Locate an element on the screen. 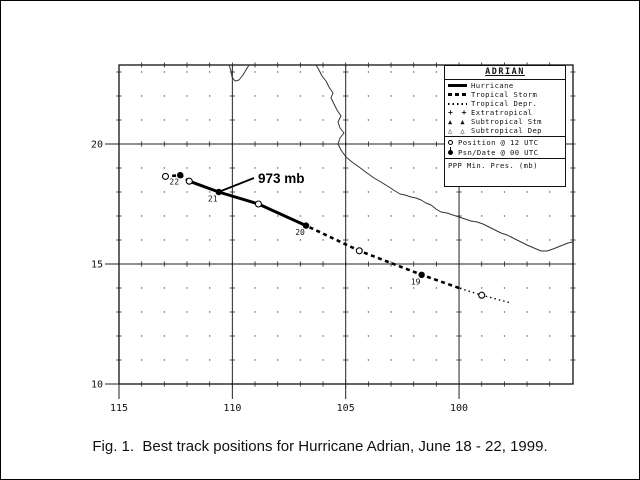  legend-item-position-00utc: Psn/Date @ 00 UTC is located at coordinates (505, 152).